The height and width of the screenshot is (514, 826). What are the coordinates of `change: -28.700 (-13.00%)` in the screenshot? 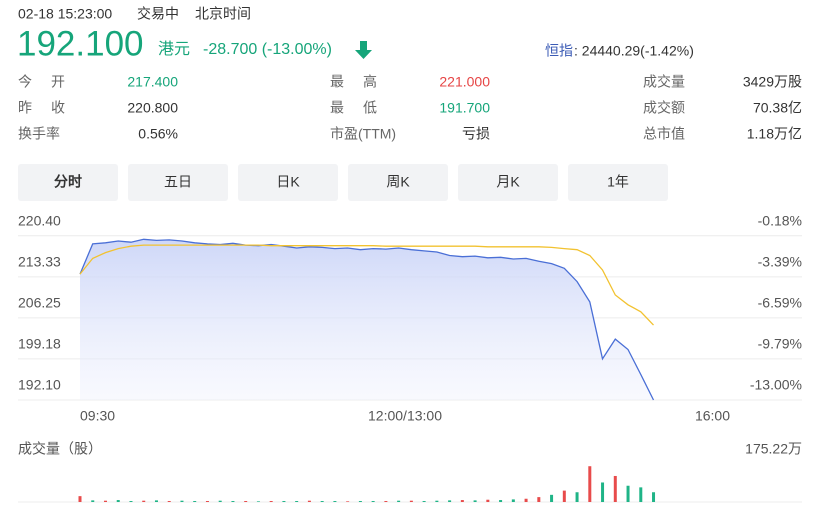 It's located at (267, 49).